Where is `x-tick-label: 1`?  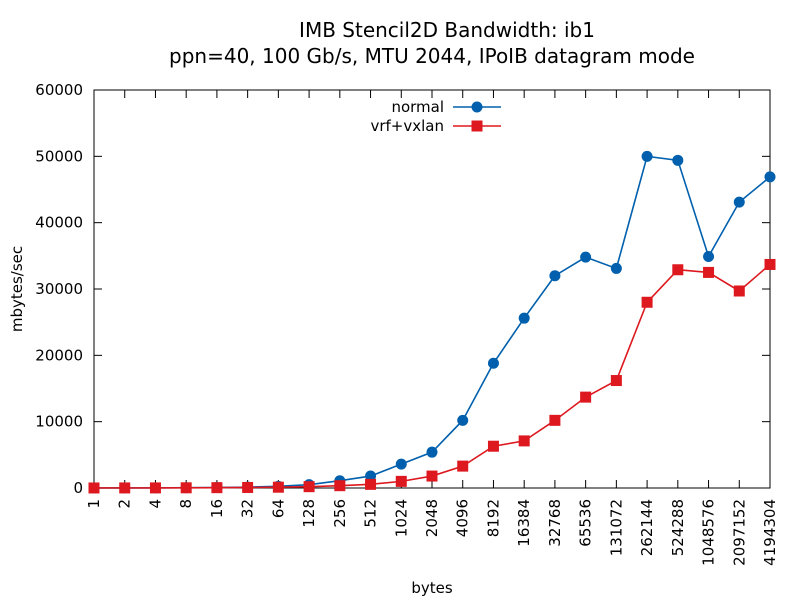 x-tick-label: 1 is located at coordinates (94, 504).